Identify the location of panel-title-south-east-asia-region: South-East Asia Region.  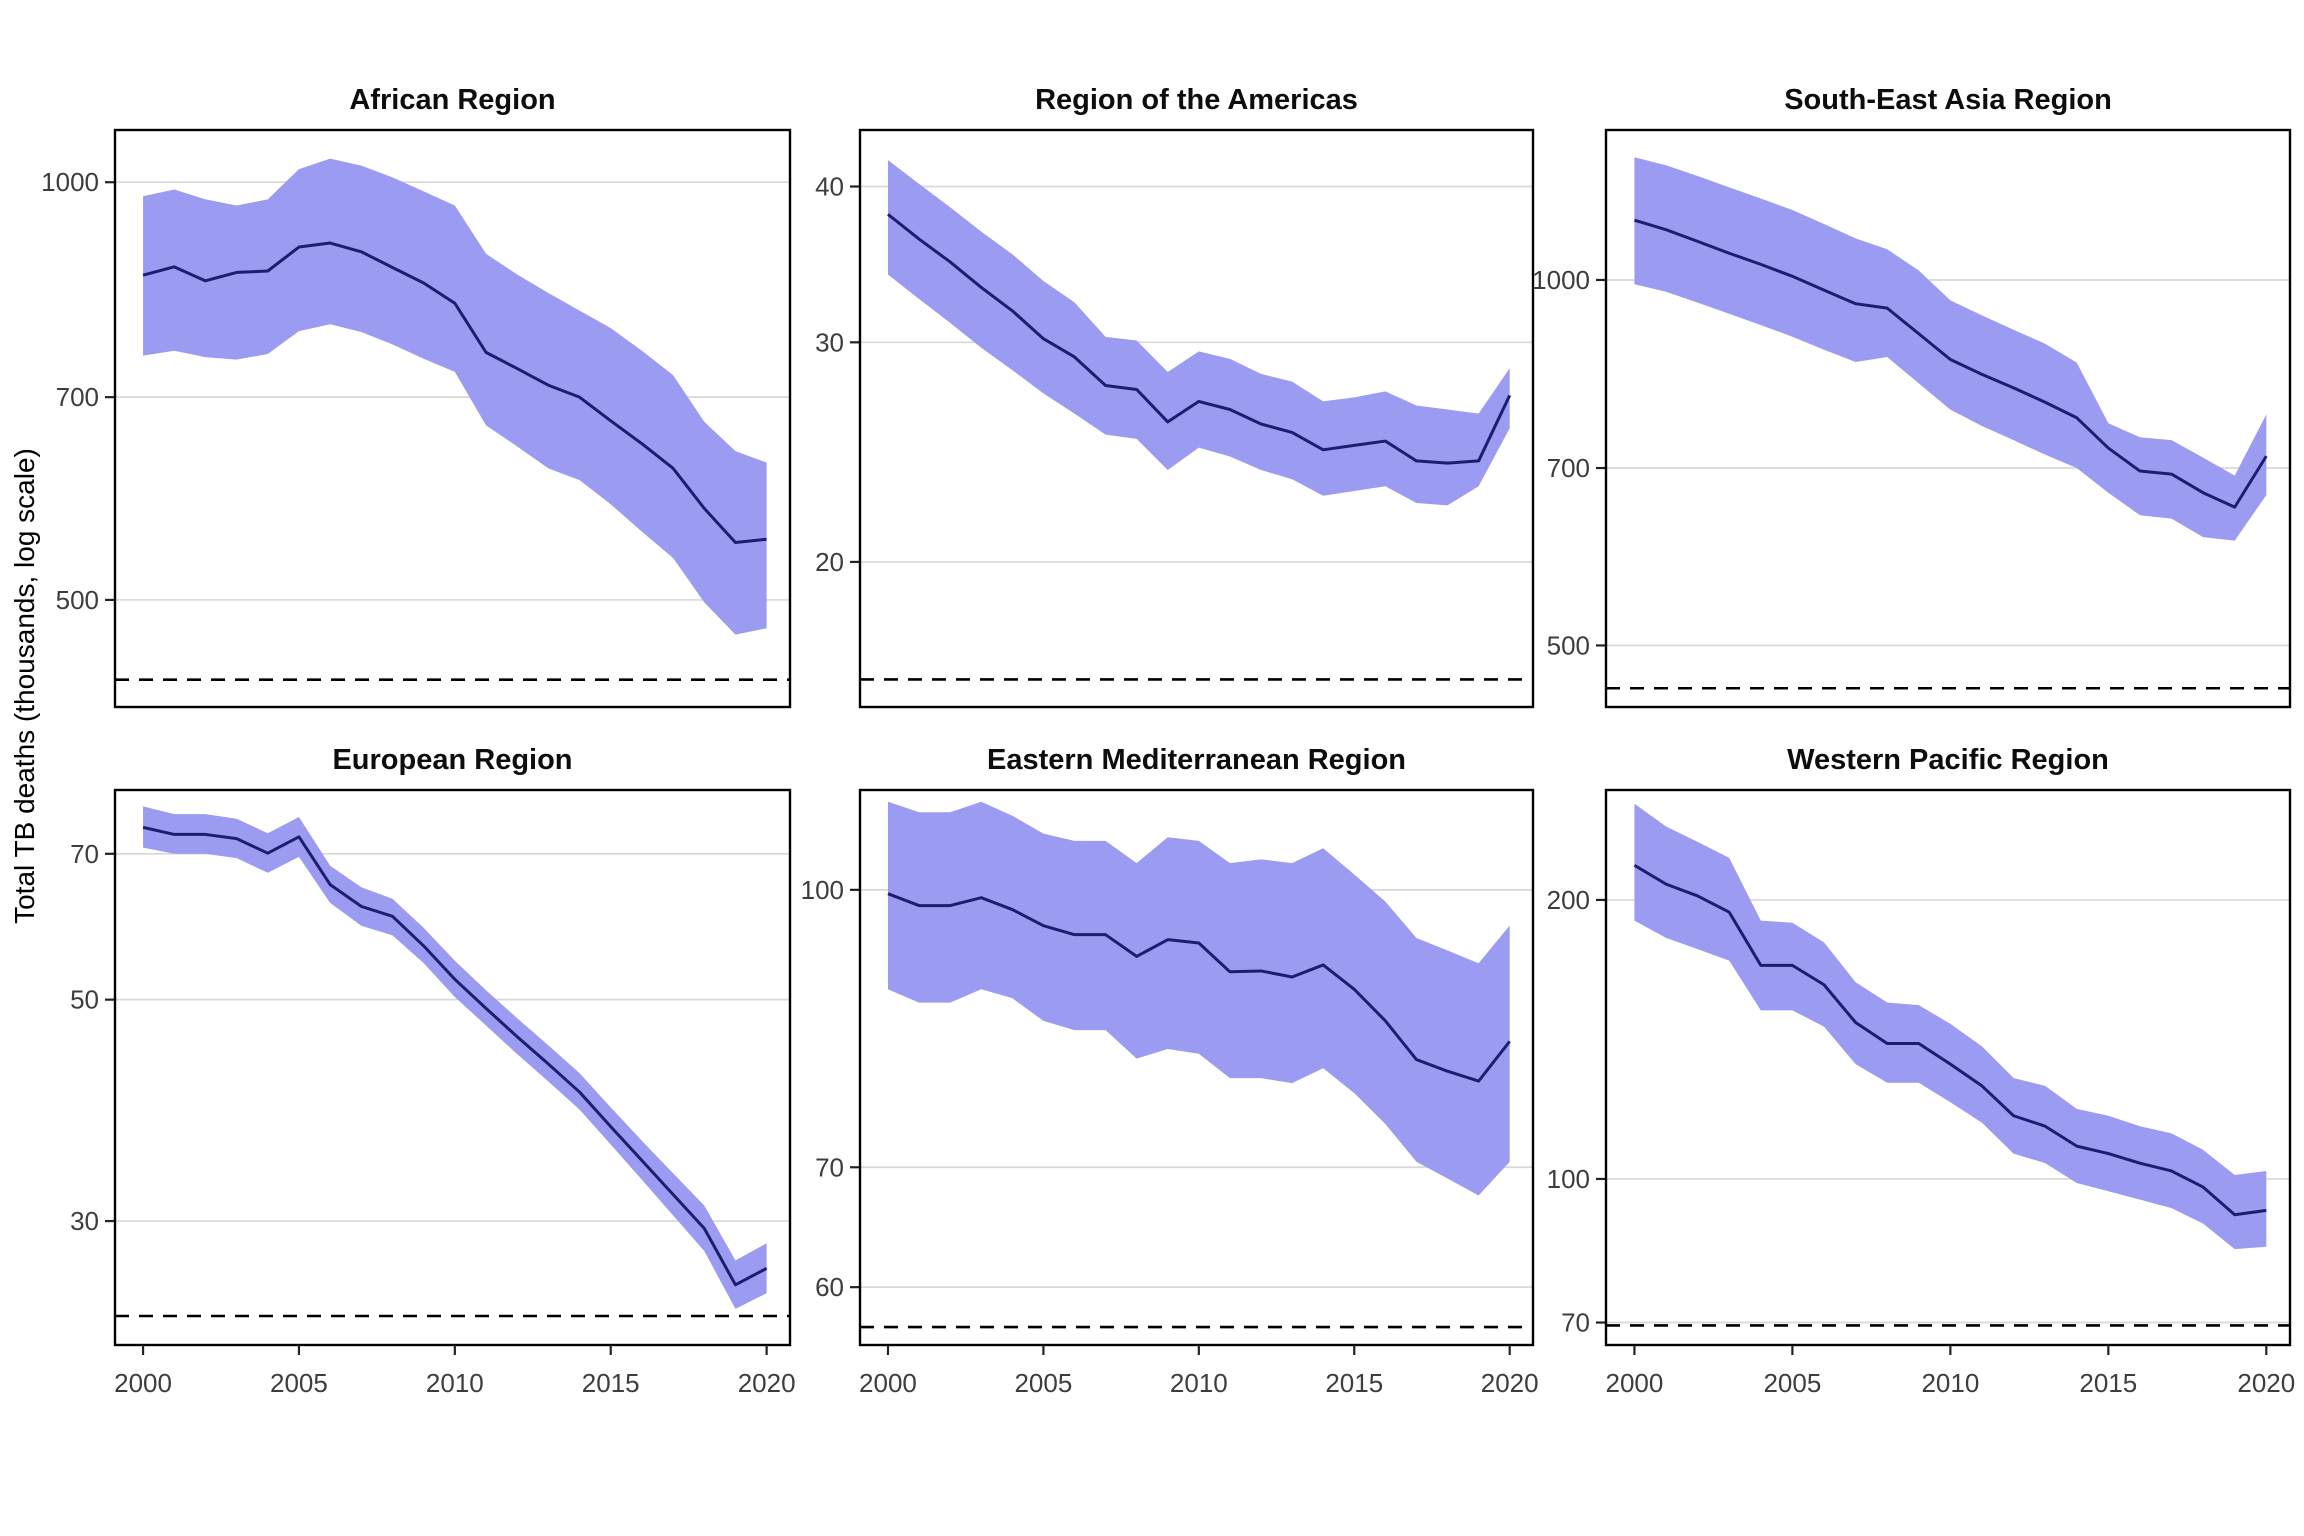
(1948, 100).